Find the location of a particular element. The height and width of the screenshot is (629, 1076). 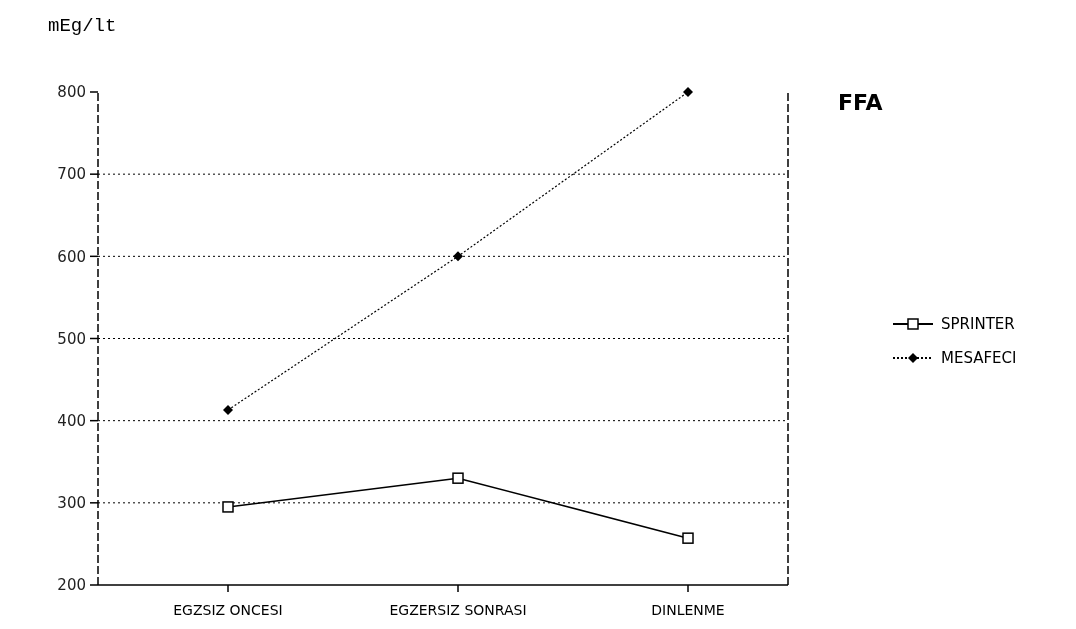

x-tick-label: EGZERSIZ SONRASI is located at coordinates (458, 610).